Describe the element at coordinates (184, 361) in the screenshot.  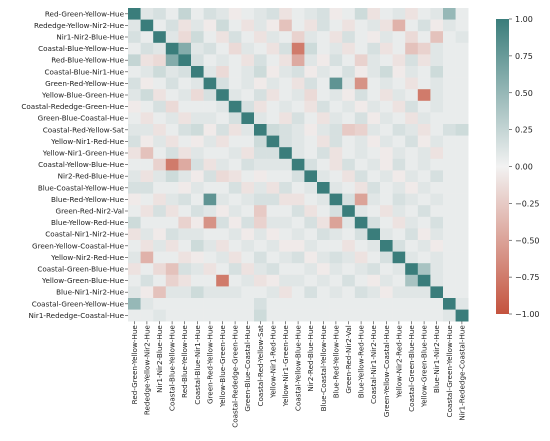
I see `column-tick-label: Red-Blue-Yellow-Hue` at that location.